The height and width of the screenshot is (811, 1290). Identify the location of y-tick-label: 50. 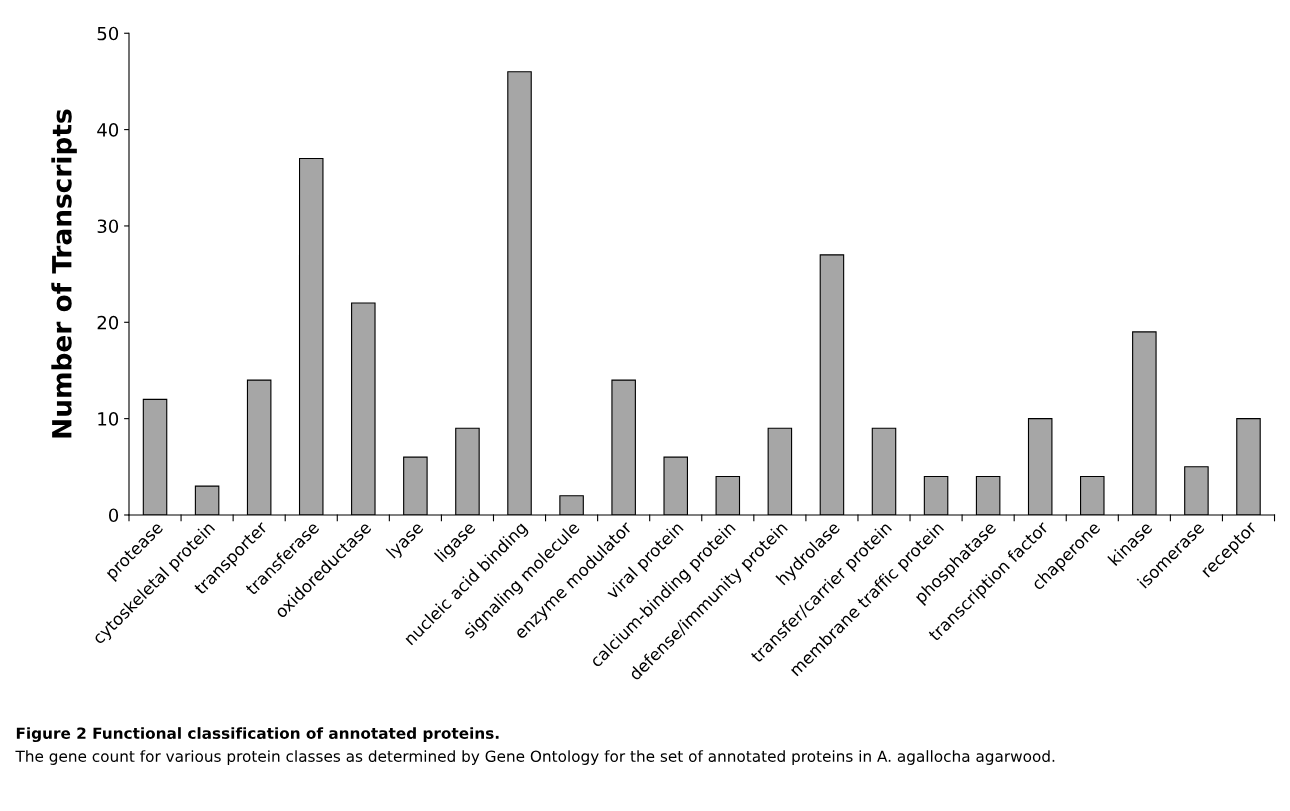
(108, 33).